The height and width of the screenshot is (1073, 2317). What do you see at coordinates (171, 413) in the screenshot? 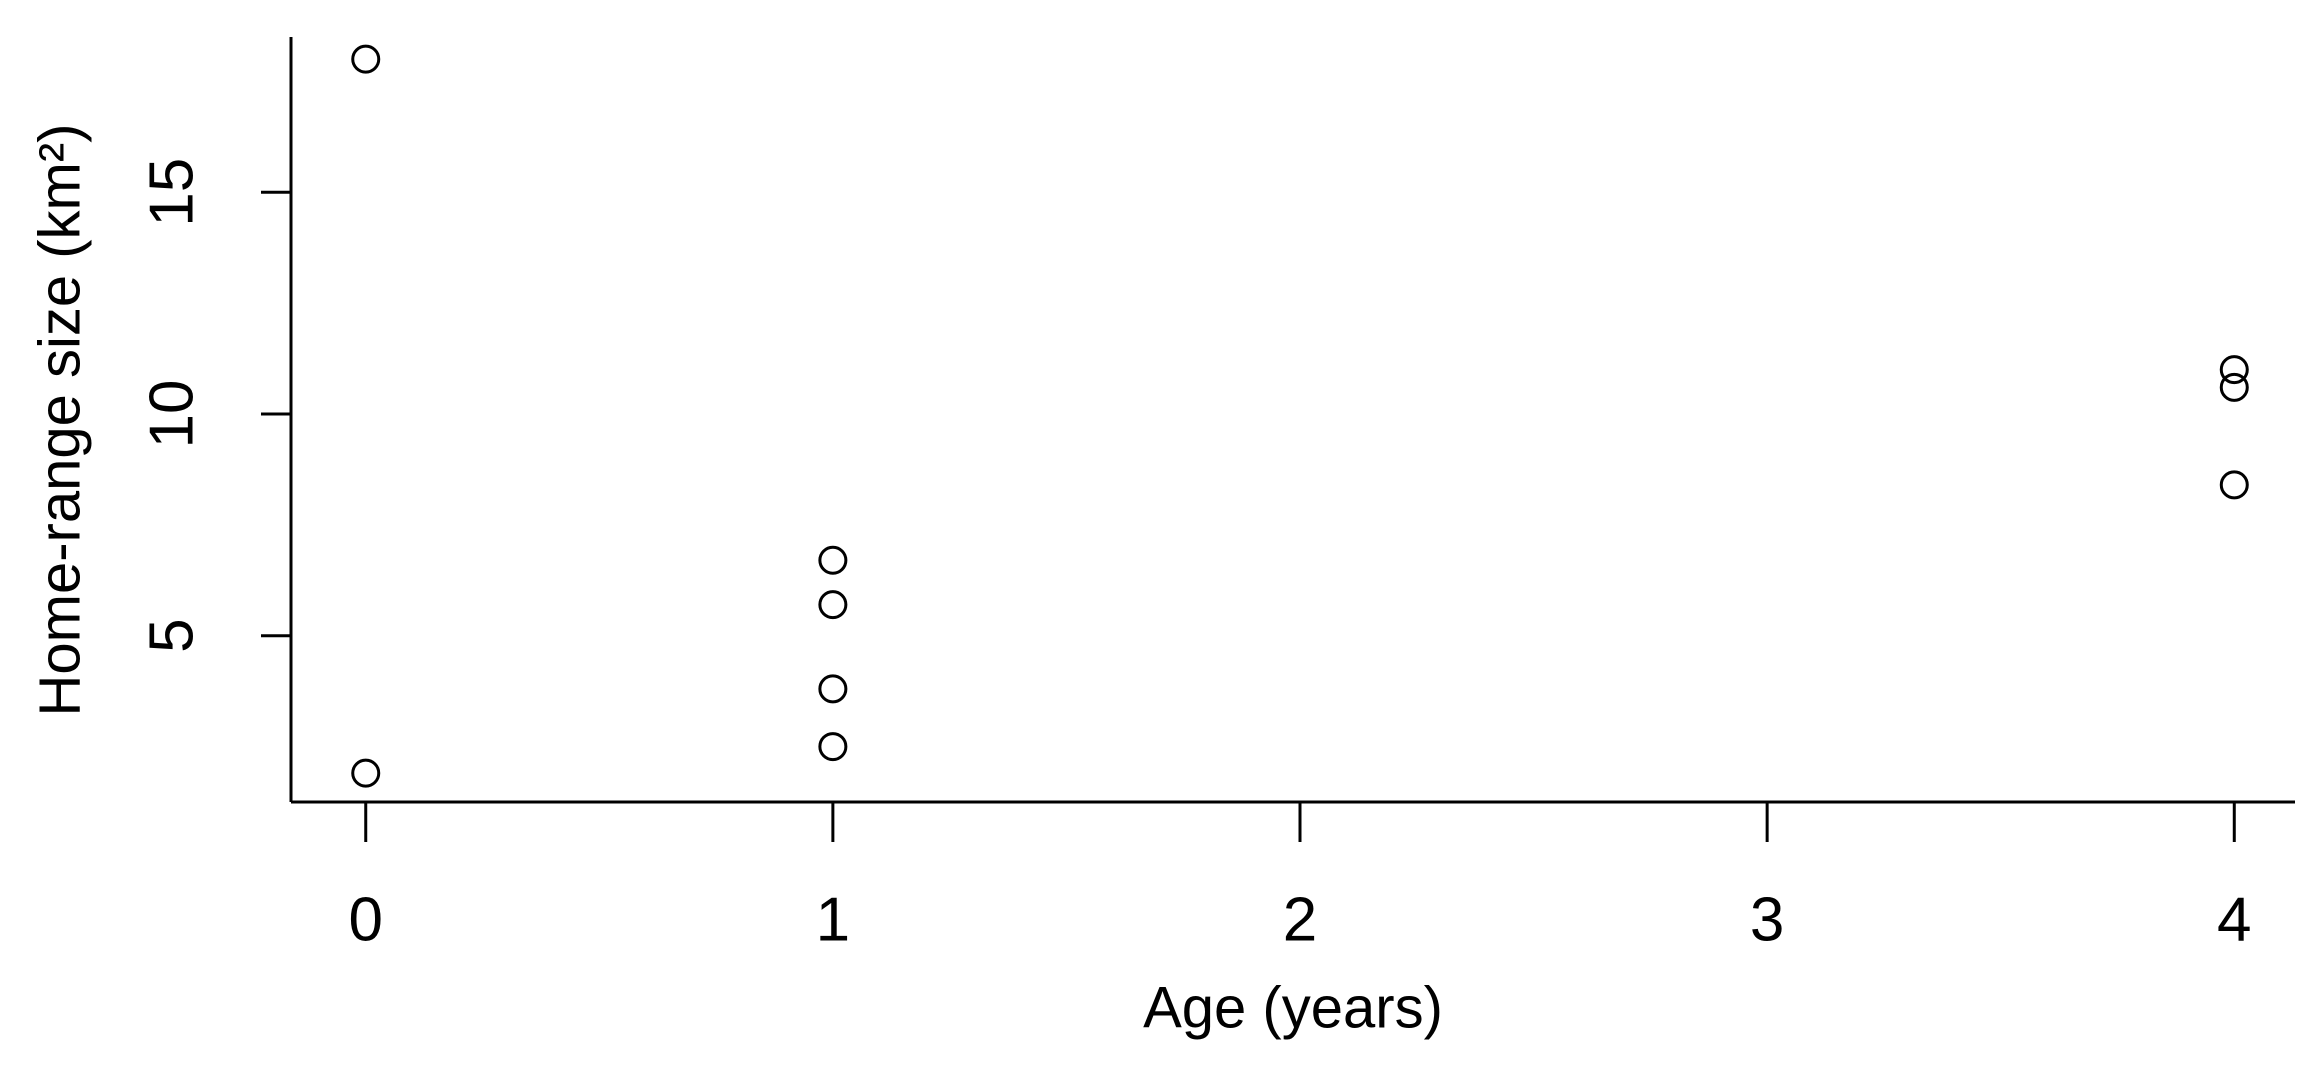
I see `y-tick-label: 10` at bounding box center [171, 413].